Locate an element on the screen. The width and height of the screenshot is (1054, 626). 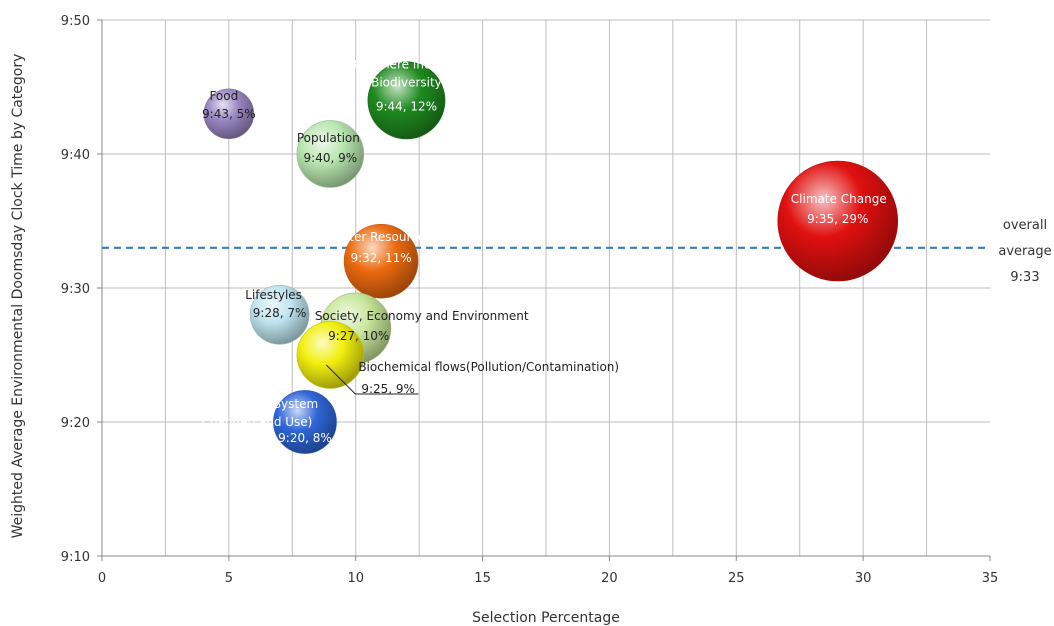
bubble-value-label: 9:20, 8% is located at coordinates (305, 438).